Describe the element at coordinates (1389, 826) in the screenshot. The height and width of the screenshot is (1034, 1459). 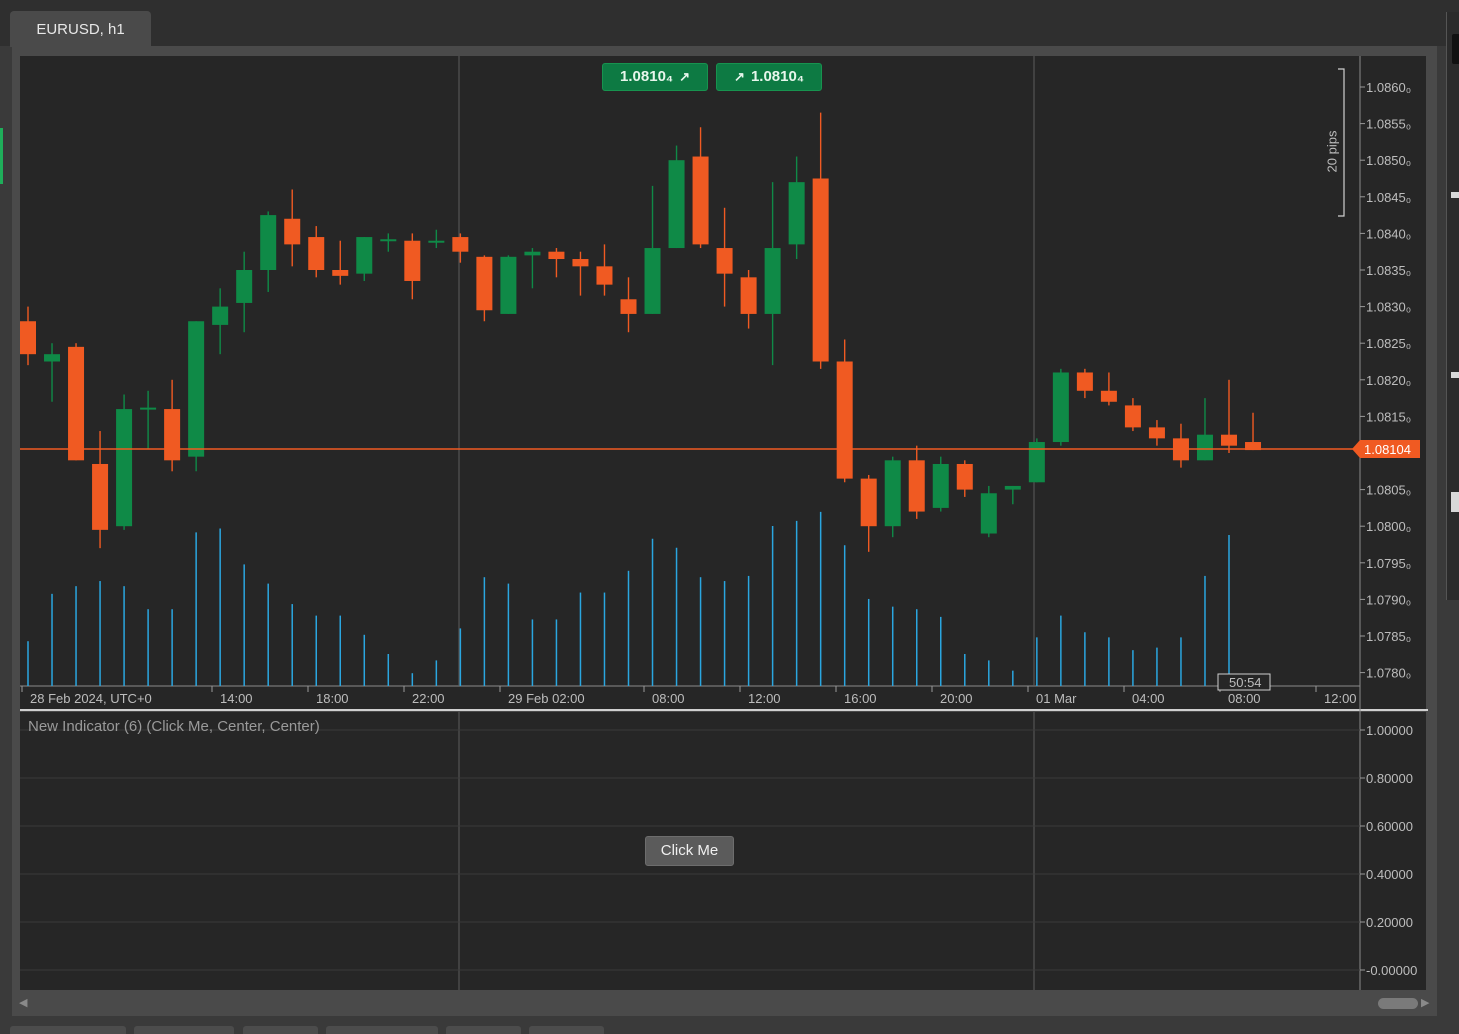
I see `indicator-tick-label: 0.60000` at that location.